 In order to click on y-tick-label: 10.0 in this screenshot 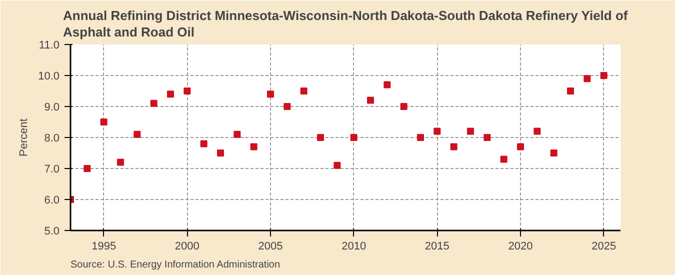, I will do `click(49, 76)`.